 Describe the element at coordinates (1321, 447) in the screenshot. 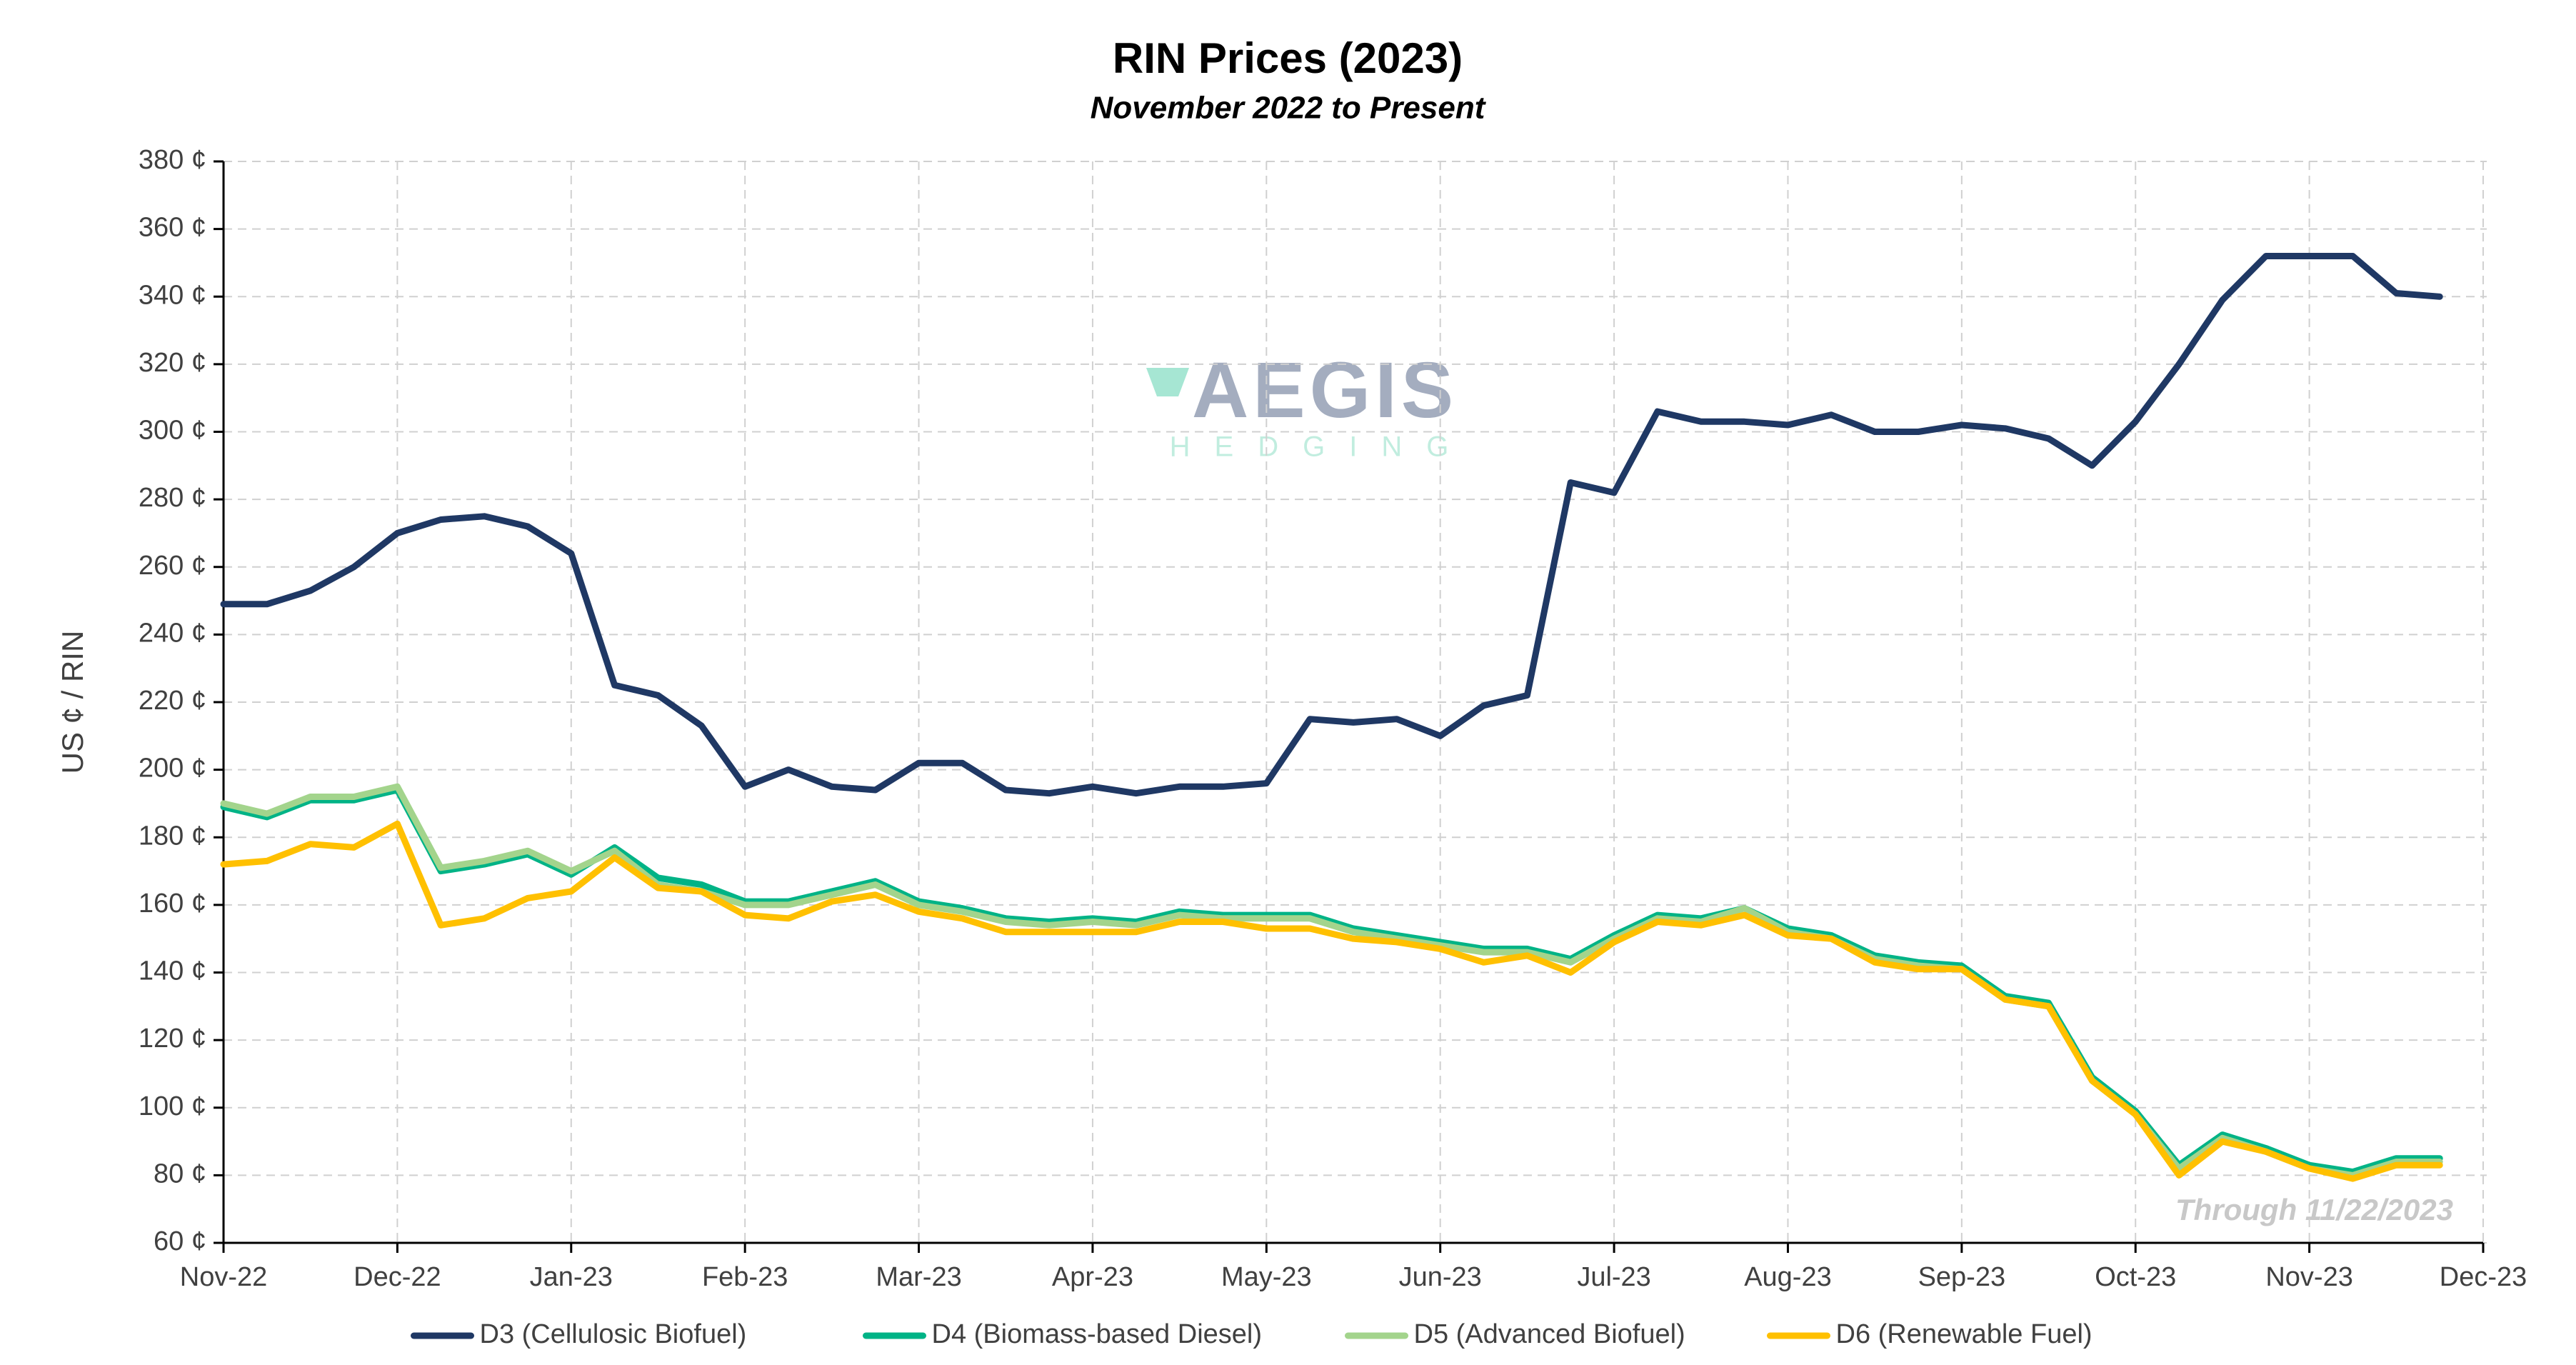

I see `logo-tagline: HEDGING` at that location.